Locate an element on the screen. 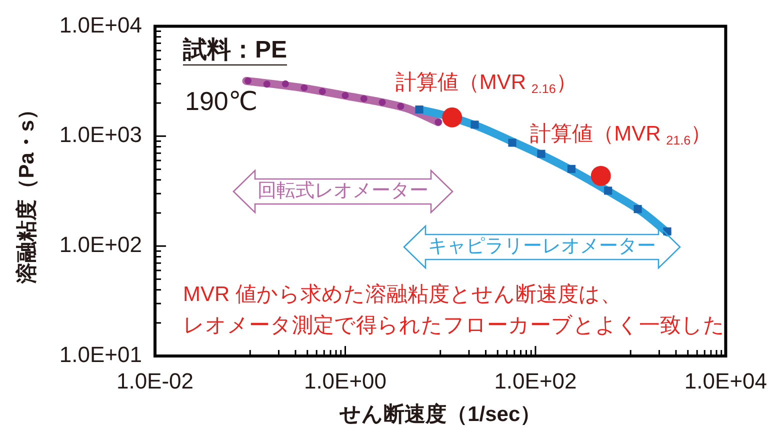  annotation: キャピラリーレオメーター is located at coordinates (542, 247).